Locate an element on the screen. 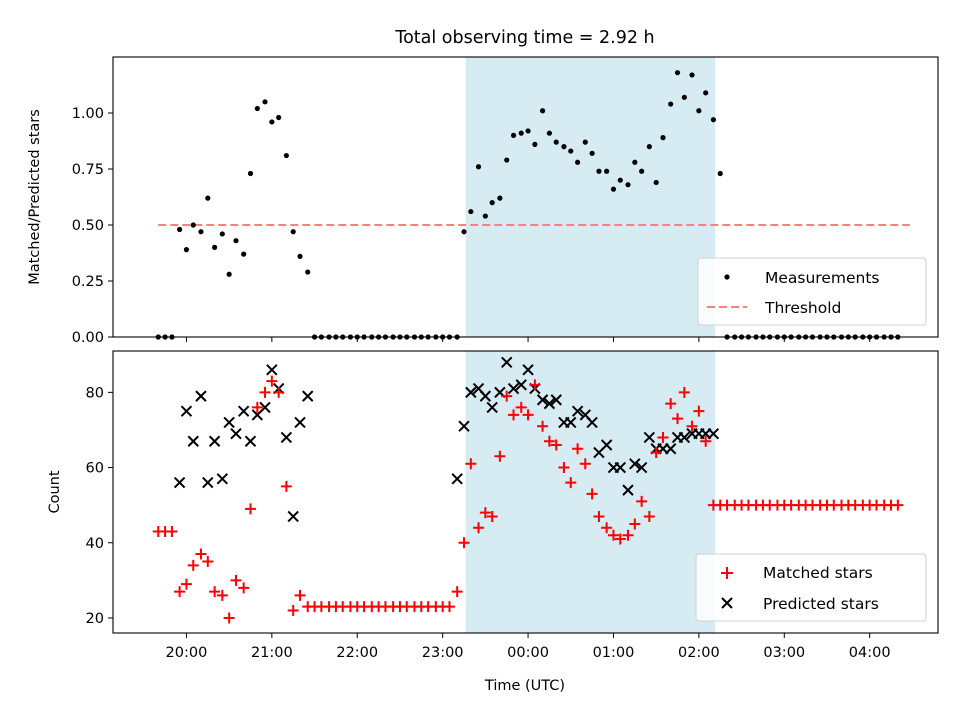  bottom-y-tick-label: 60 is located at coordinates (95, 469).